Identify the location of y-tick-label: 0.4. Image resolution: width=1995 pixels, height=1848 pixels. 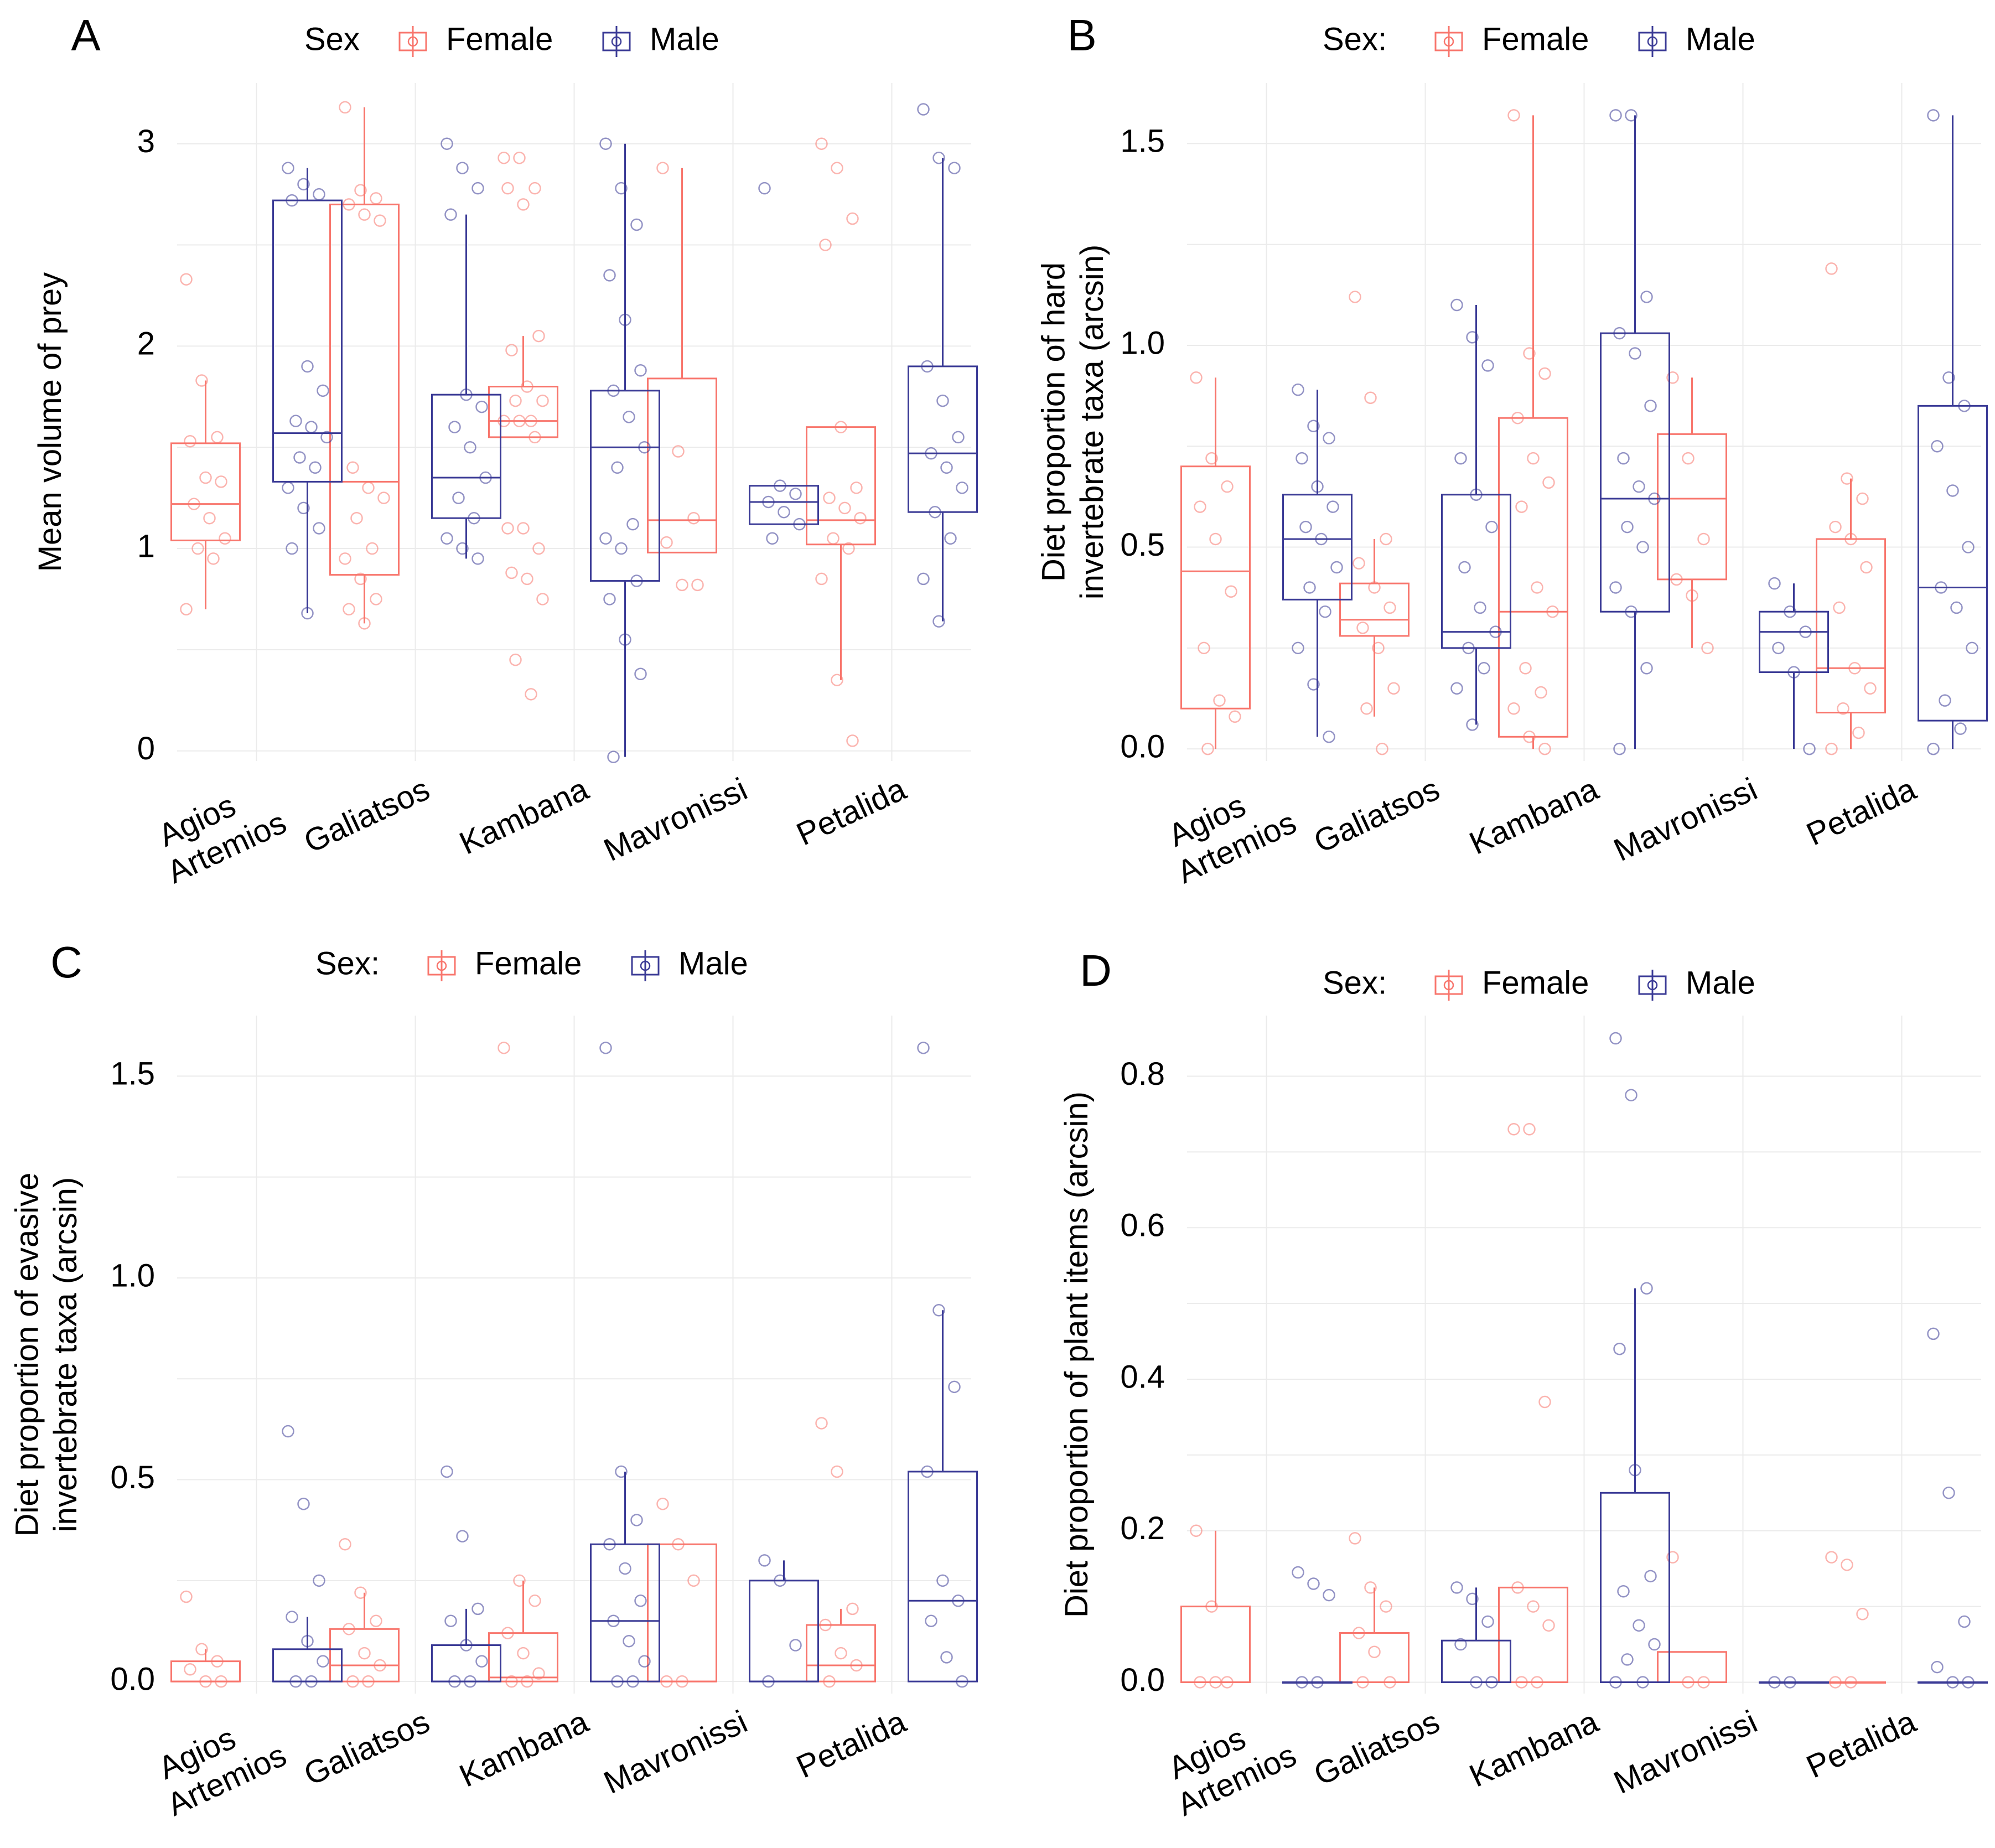
(1142, 1377).